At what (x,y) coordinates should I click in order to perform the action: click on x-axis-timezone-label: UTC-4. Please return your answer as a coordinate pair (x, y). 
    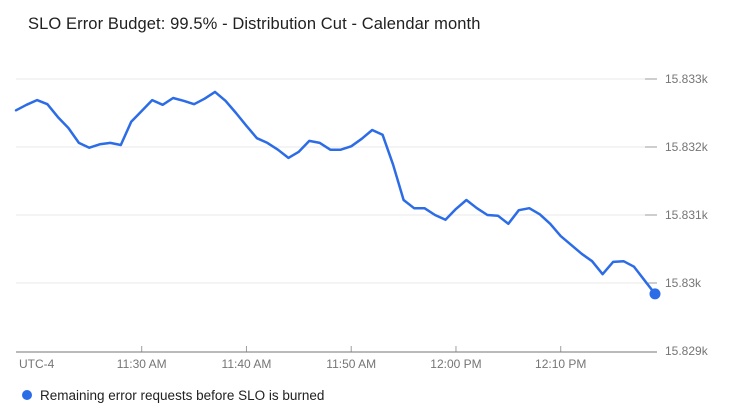
    Looking at the image, I should click on (37, 364).